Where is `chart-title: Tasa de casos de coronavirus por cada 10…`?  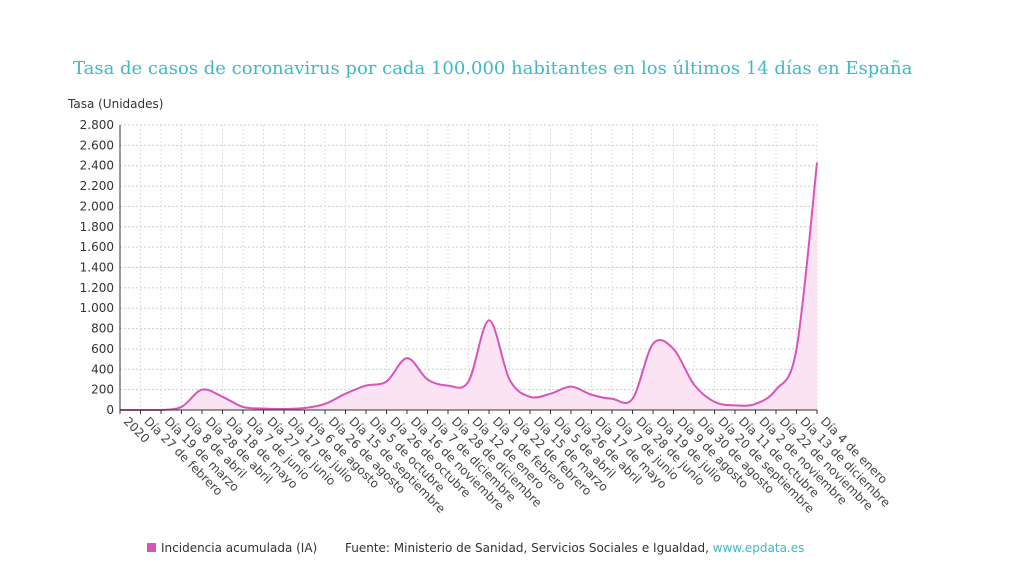 chart-title: Tasa de casos de coronavirus por cada 10… is located at coordinates (493, 68).